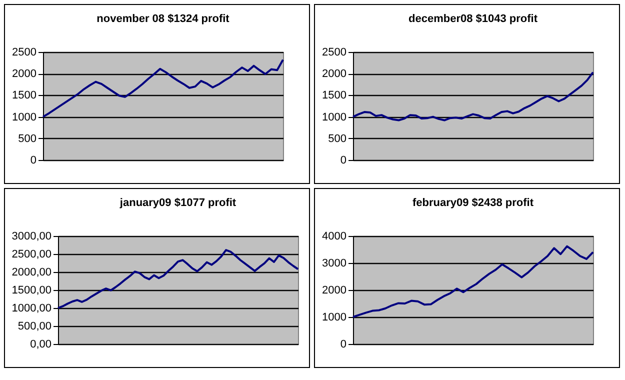  What do you see at coordinates (41, 344) in the screenshot?
I see `y-tick-label: 0,00` at bounding box center [41, 344].